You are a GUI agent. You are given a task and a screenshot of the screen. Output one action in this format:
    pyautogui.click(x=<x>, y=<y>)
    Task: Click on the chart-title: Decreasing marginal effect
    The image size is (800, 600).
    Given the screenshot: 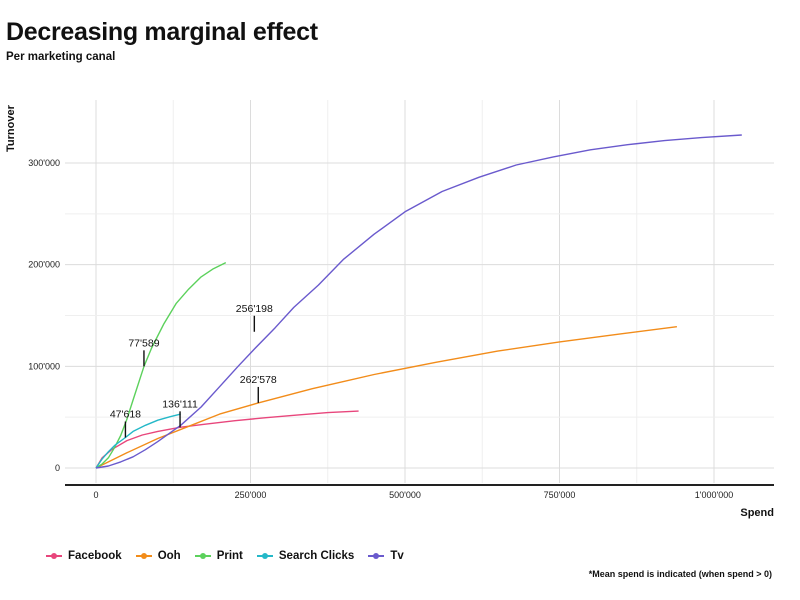 What is the action you would take?
    pyautogui.click(x=162, y=32)
    